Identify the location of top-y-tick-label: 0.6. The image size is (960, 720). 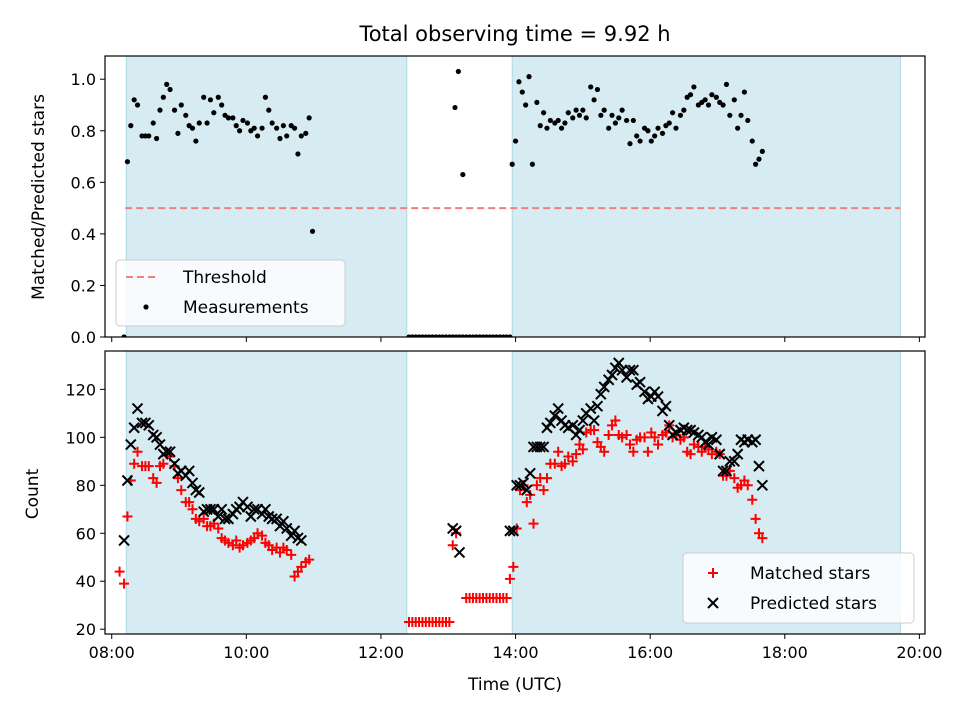
(83, 182).